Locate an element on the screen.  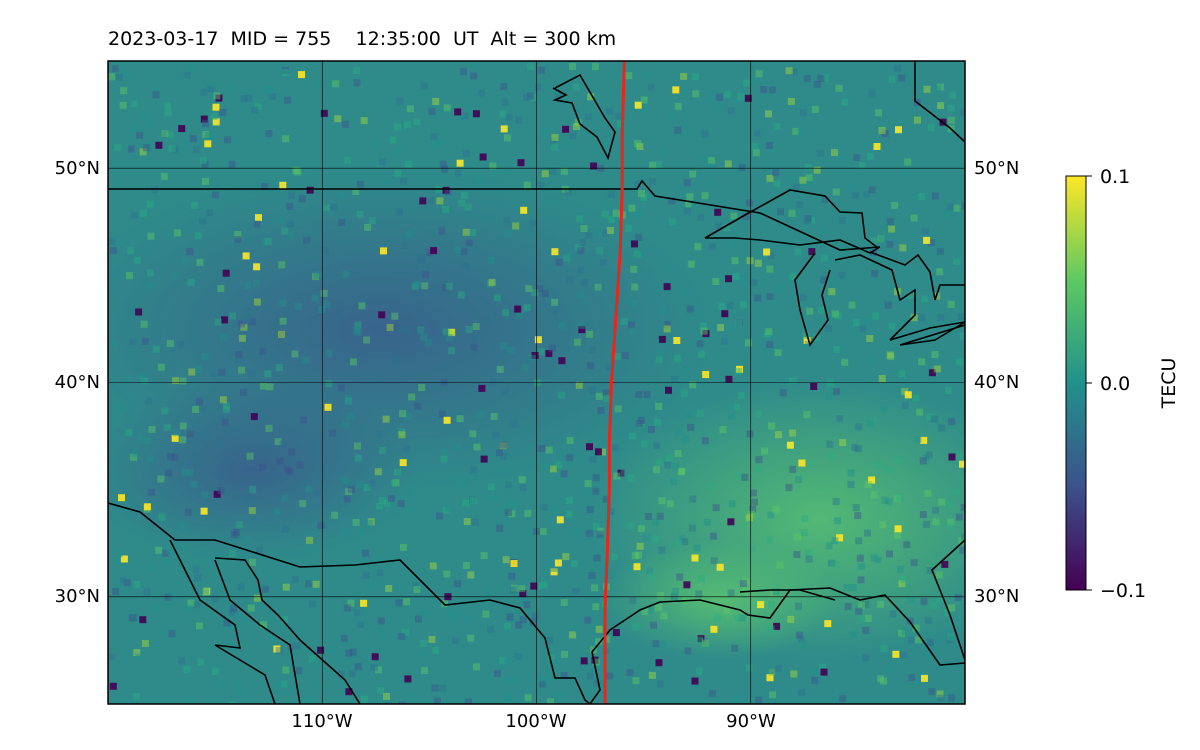
colorbar: 0.1 0.0 −0.1 TECU is located at coordinates (1122, 384).